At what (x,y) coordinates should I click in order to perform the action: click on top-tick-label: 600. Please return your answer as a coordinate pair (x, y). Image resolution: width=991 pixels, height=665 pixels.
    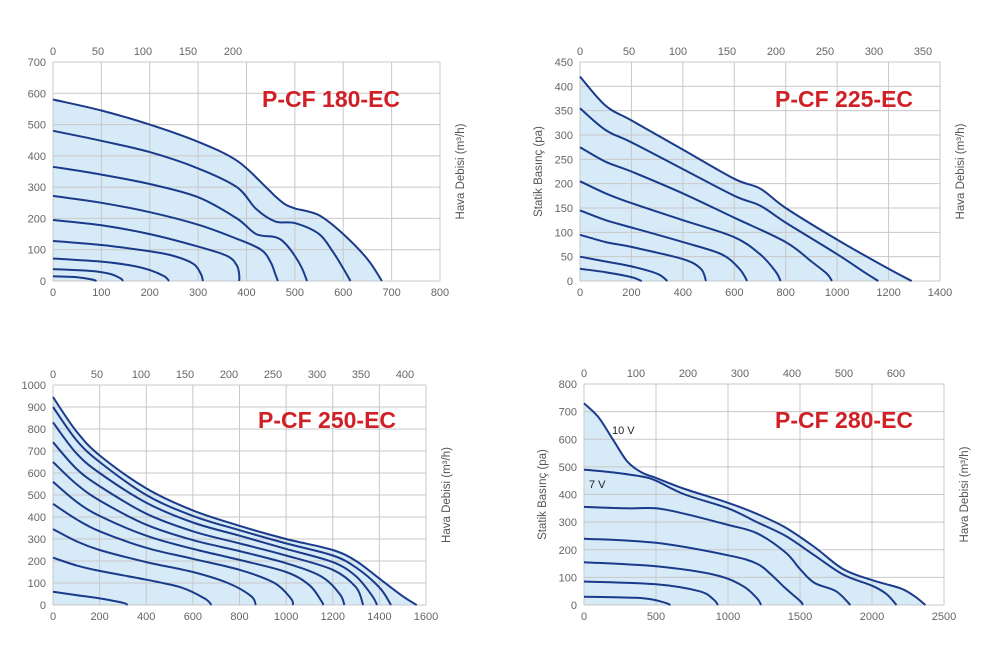
    Looking at the image, I should click on (896, 374).